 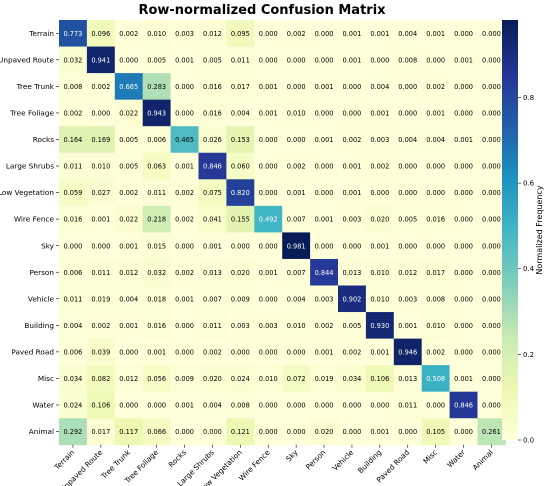 What do you see at coordinates (30, 166) in the screenshot?
I see `row-tick-label: Large Shrubs` at bounding box center [30, 166].